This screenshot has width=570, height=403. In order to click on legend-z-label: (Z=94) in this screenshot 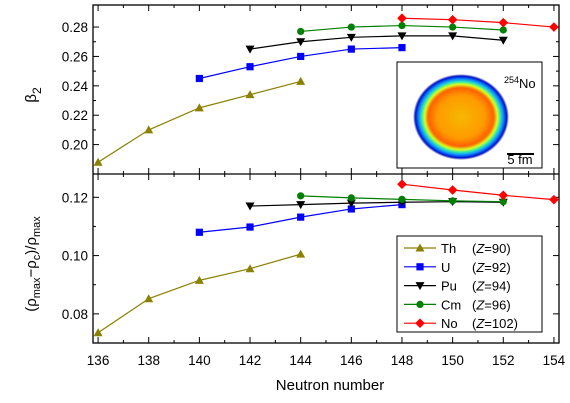, I will do `click(491, 286)`.